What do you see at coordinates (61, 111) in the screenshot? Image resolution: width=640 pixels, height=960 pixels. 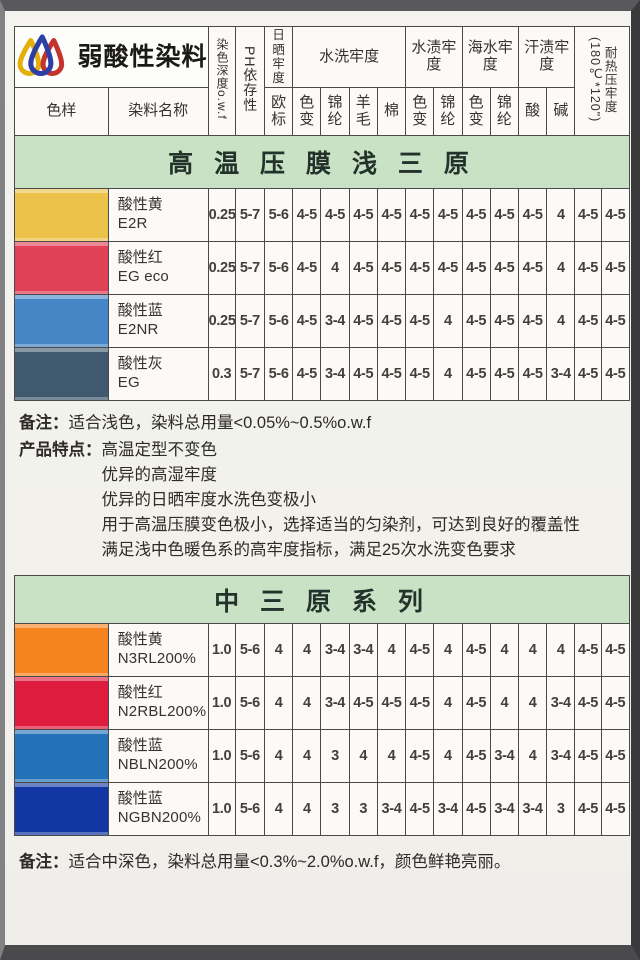 I see `col-header-sample: 色样` at bounding box center [61, 111].